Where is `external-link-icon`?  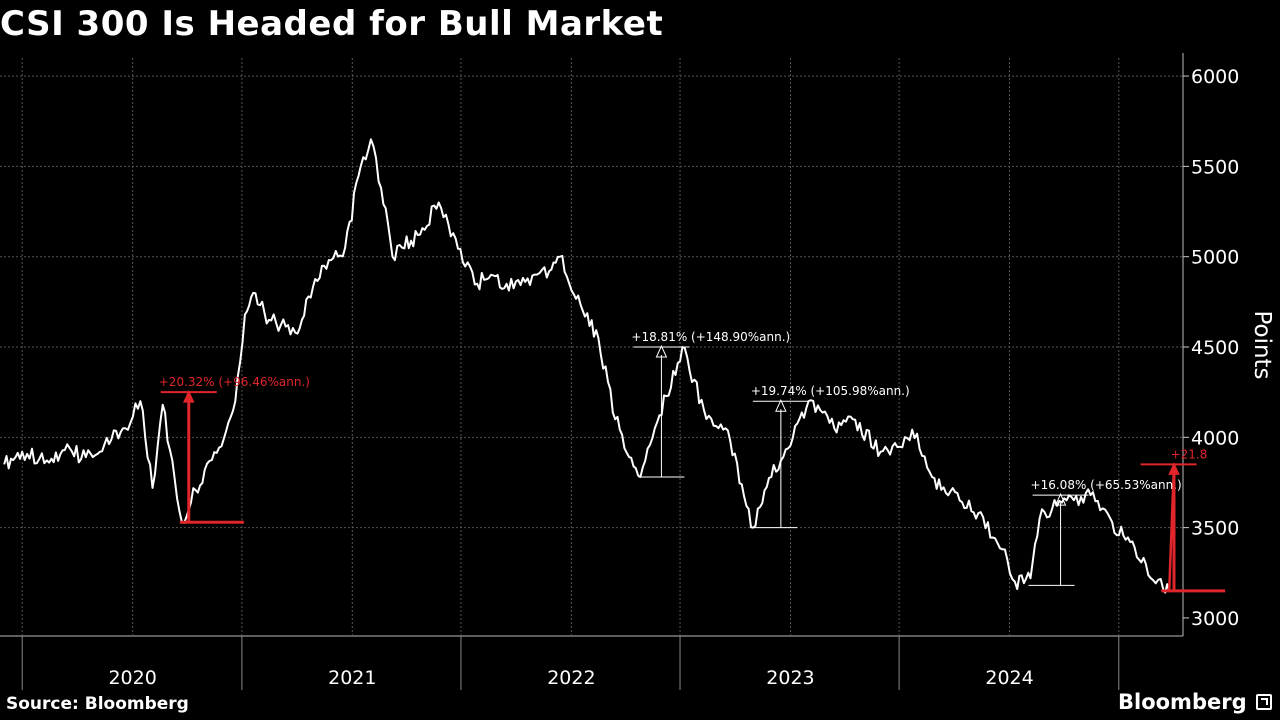
external-link-icon is located at coordinates (1264, 702).